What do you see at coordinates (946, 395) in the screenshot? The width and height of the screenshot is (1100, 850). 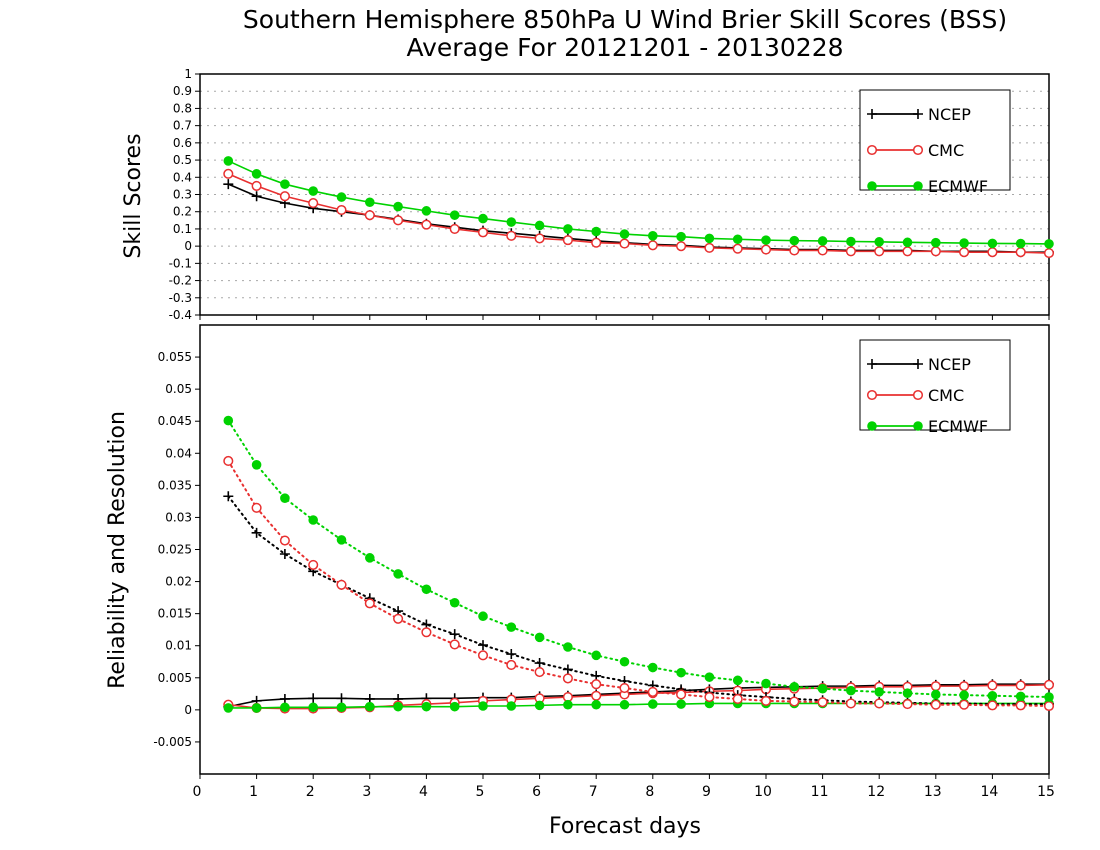 I see `bottom-panel-legend-label-cmc: CMC` at bounding box center [946, 395].